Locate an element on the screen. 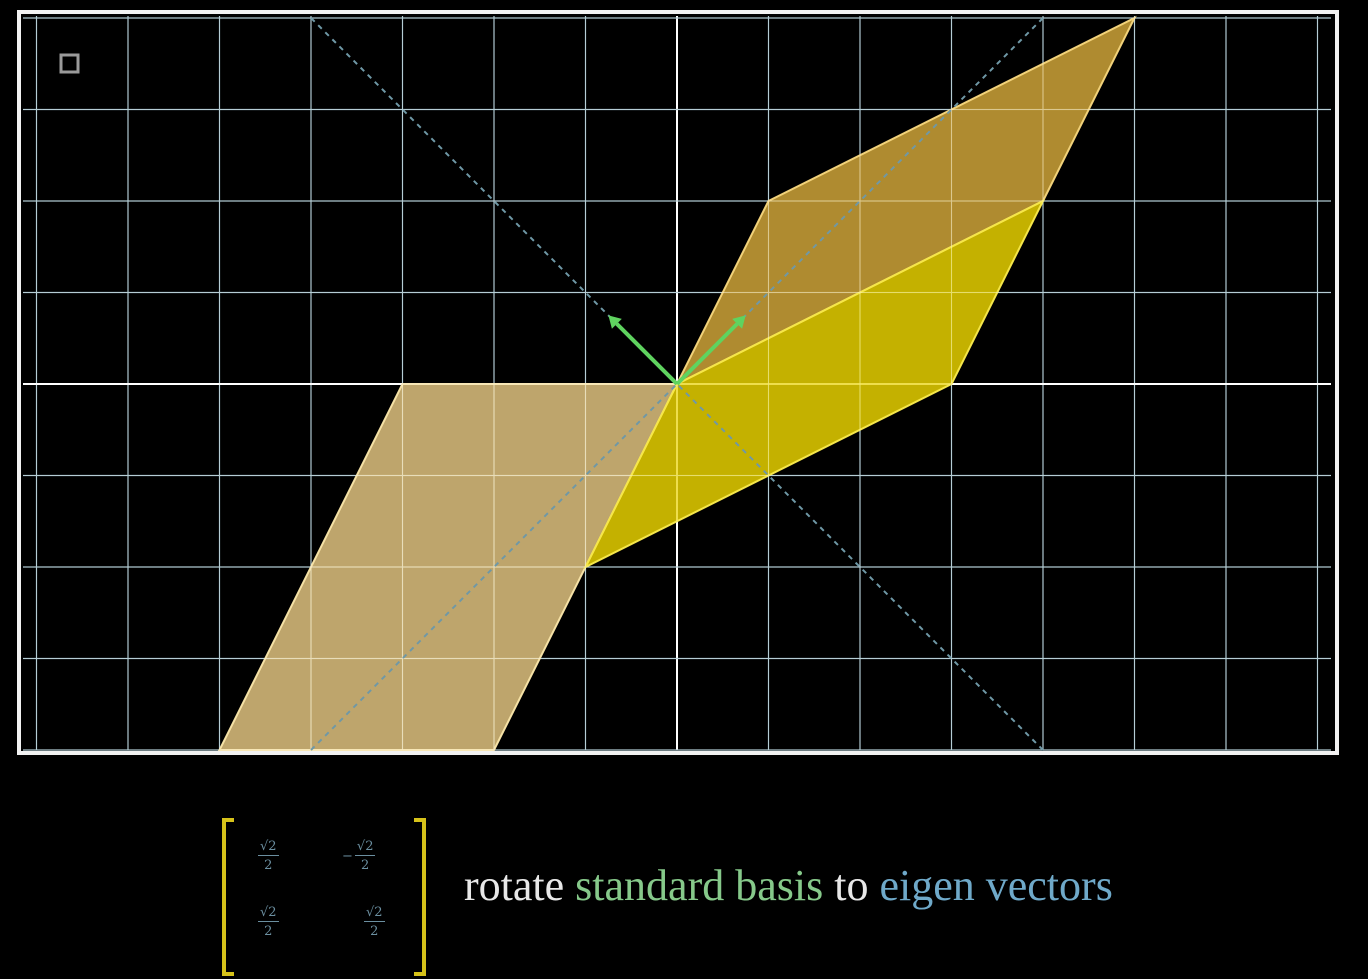 This screenshot has height=979, width=1368. matrix-left-bracket is located at coordinates (228, 897).